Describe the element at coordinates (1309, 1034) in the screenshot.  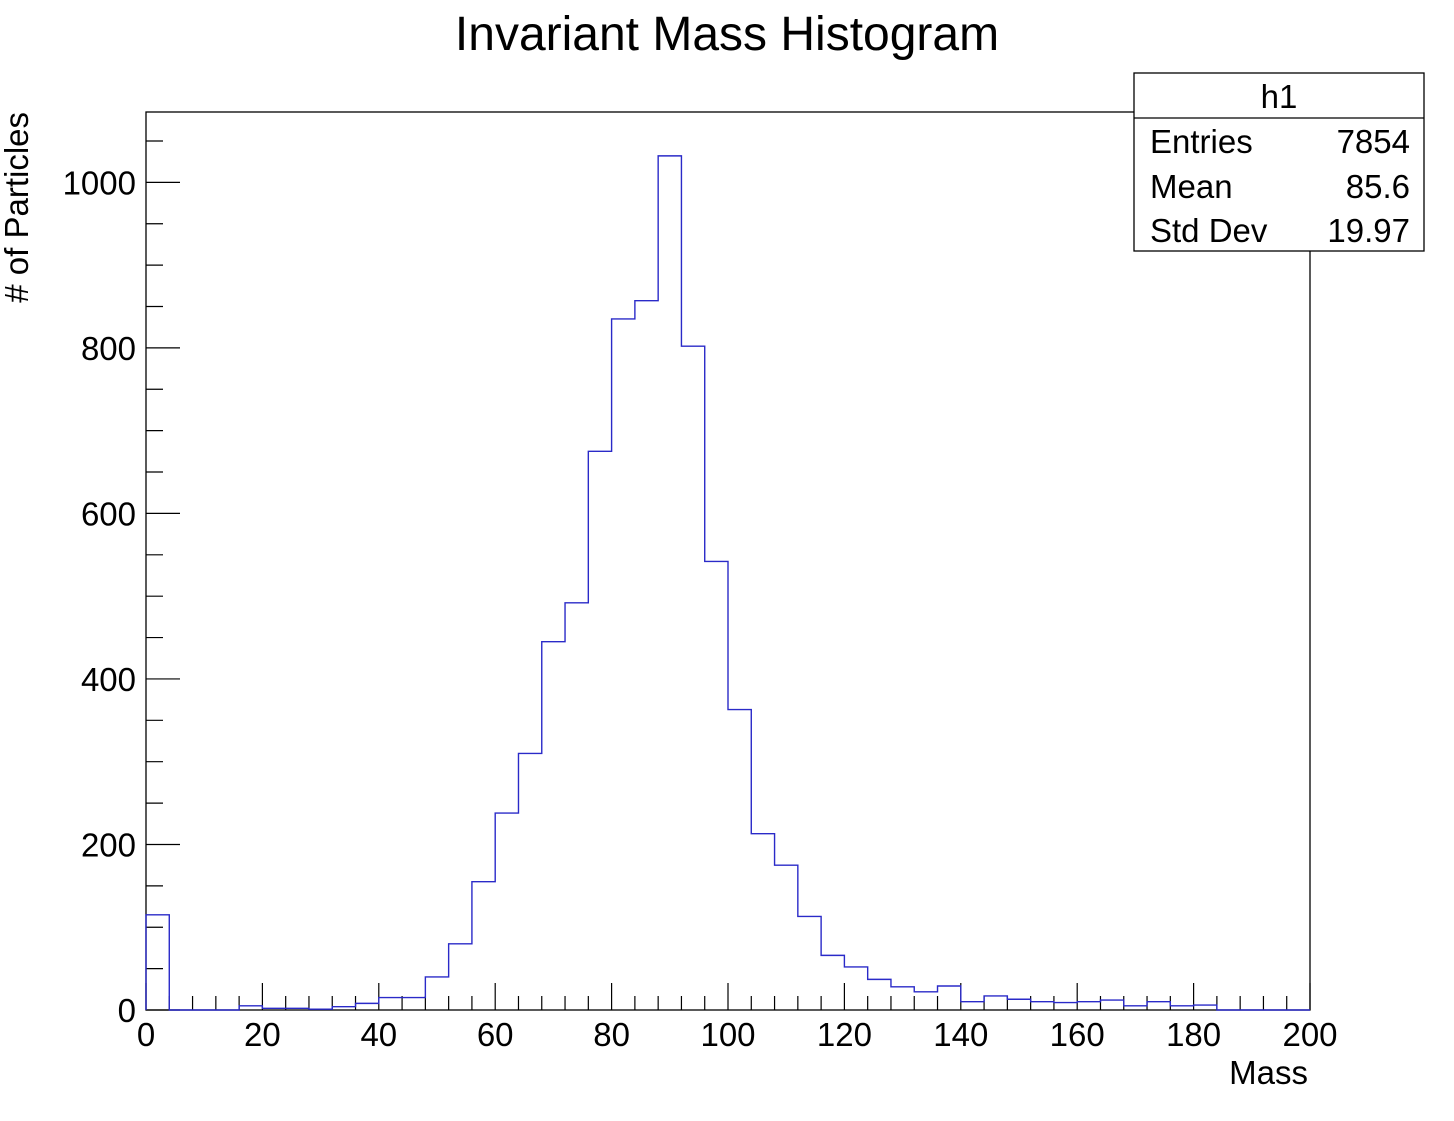
I see `x-tick-label: 200` at that location.